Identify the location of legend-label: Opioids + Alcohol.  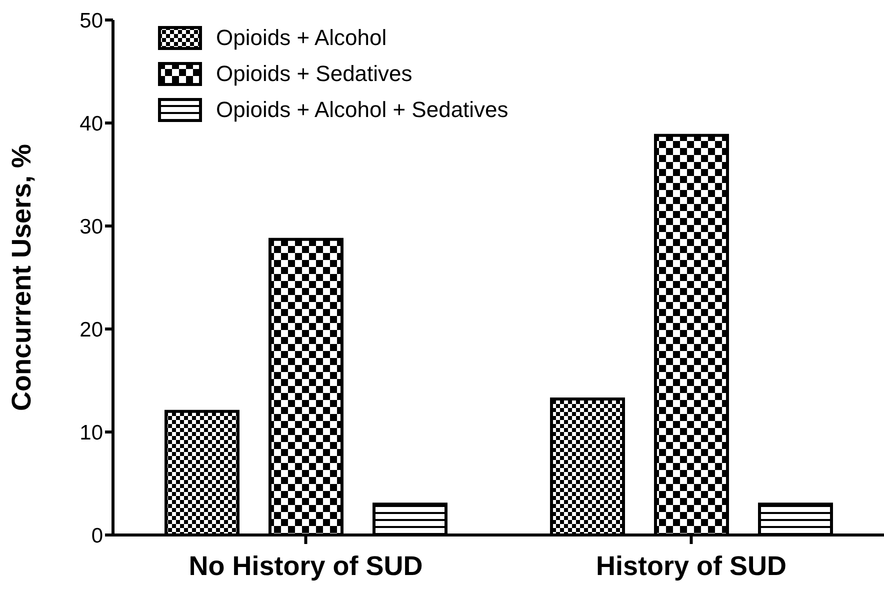
(301, 38).